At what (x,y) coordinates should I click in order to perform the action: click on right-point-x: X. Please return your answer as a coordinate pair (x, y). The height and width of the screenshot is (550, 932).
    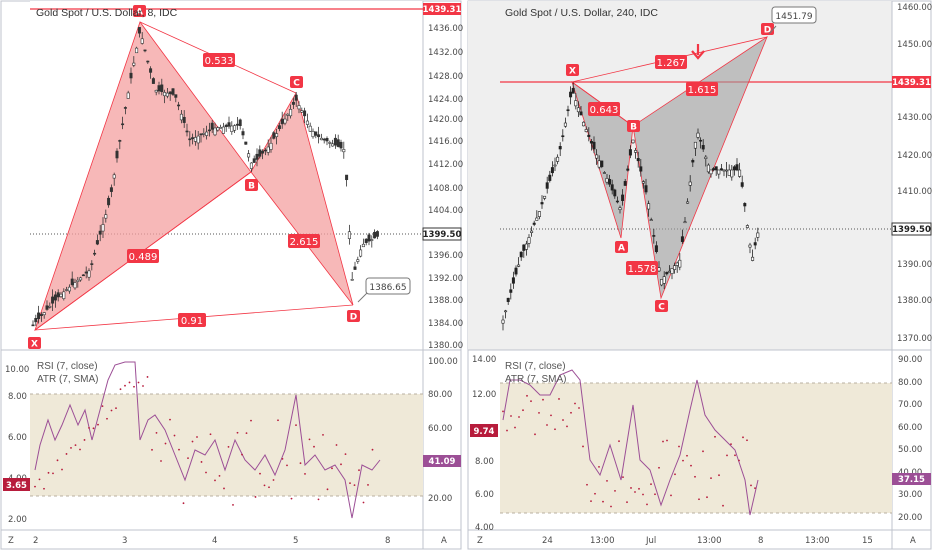
    Looking at the image, I should click on (572, 70).